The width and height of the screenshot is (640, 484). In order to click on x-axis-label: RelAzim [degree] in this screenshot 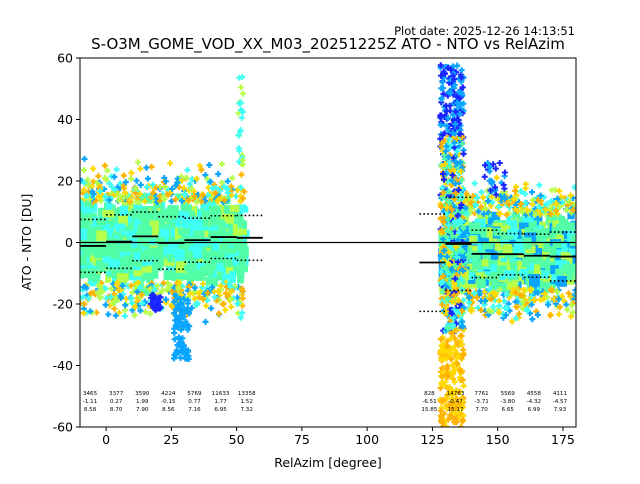, I will do `click(328, 462)`.